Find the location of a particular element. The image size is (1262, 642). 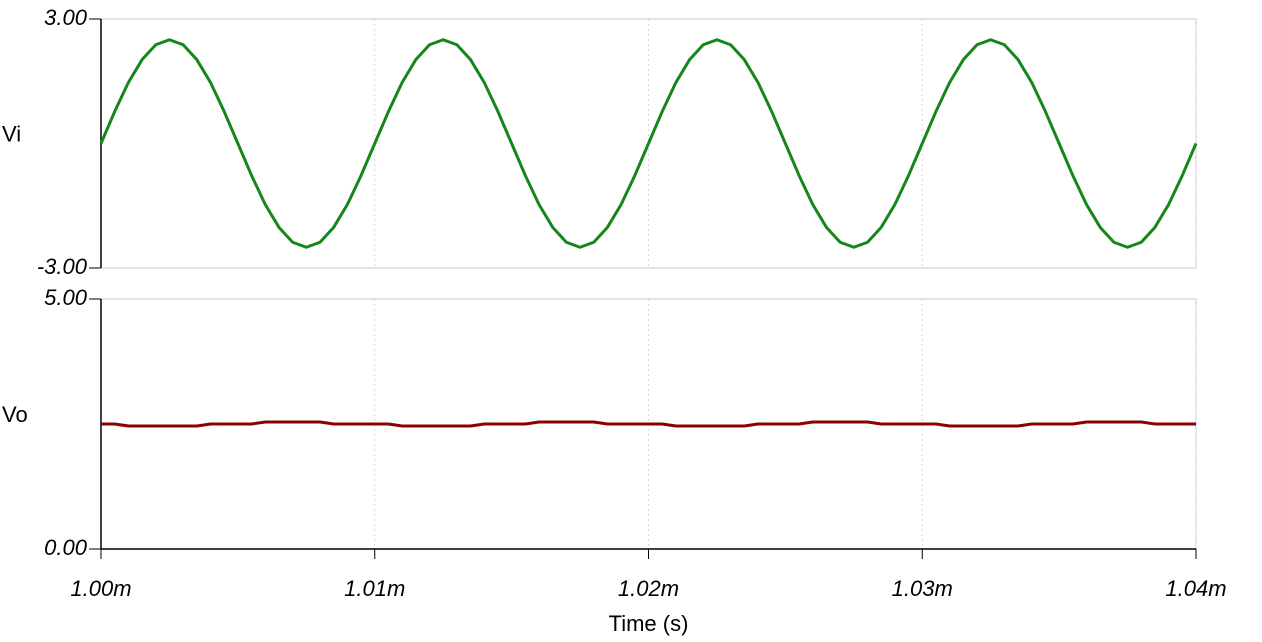

y-tick-label: 5.00 is located at coordinates (66, 297).